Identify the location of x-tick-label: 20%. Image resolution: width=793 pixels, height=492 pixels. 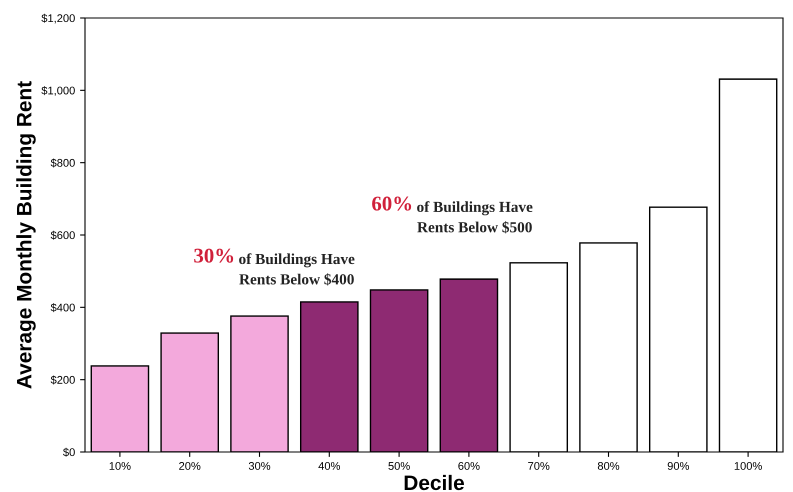
(189, 466).